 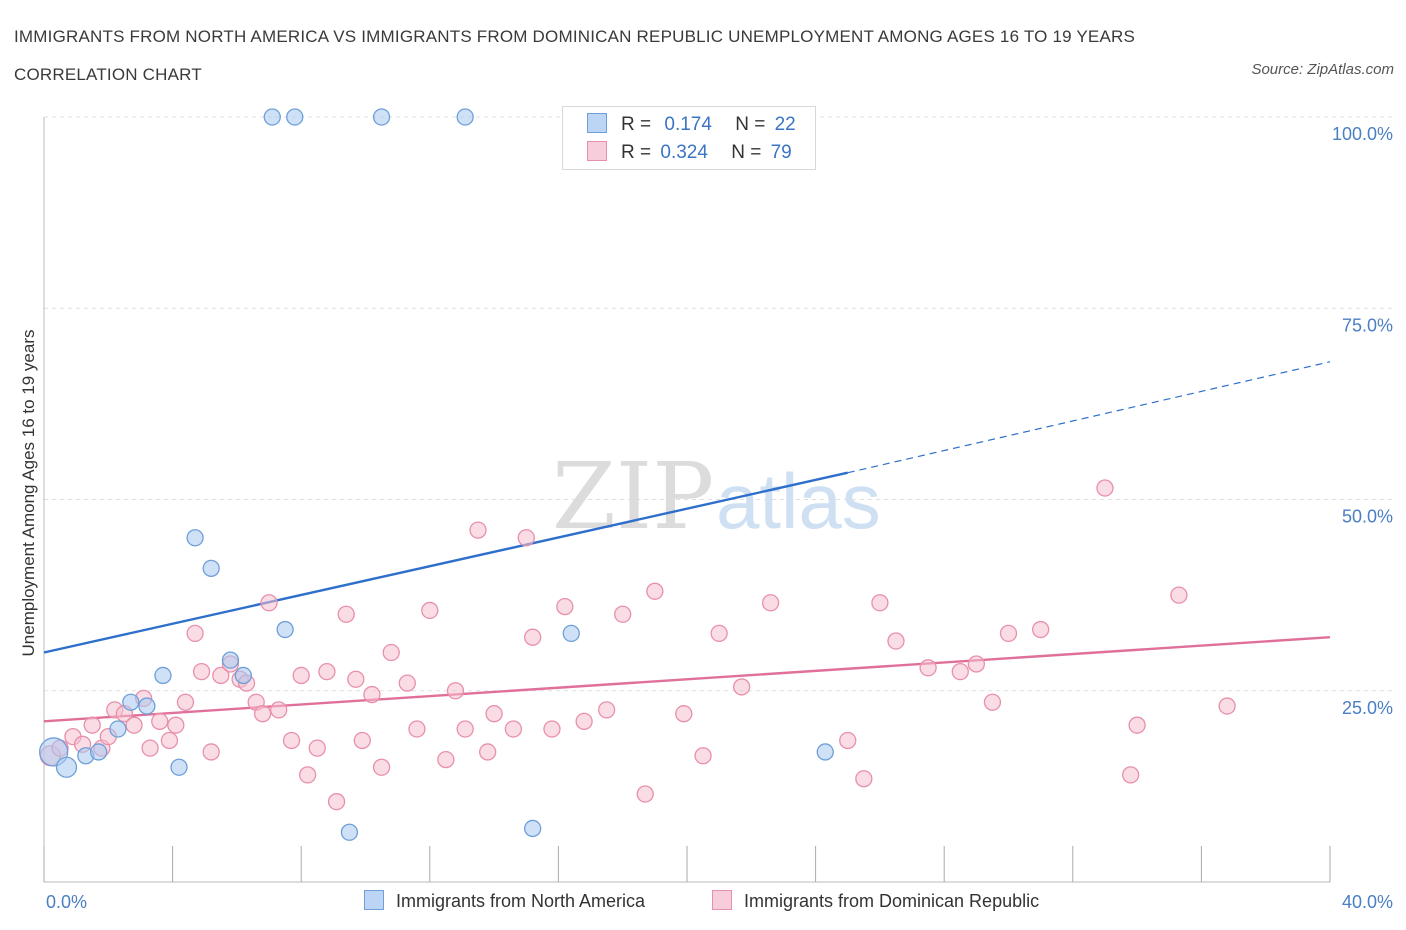 What do you see at coordinates (892, 901) in the screenshot?
I see `bottom-legend-label: Immigrants from Dominican Republic` at bounding box center [892, 901].